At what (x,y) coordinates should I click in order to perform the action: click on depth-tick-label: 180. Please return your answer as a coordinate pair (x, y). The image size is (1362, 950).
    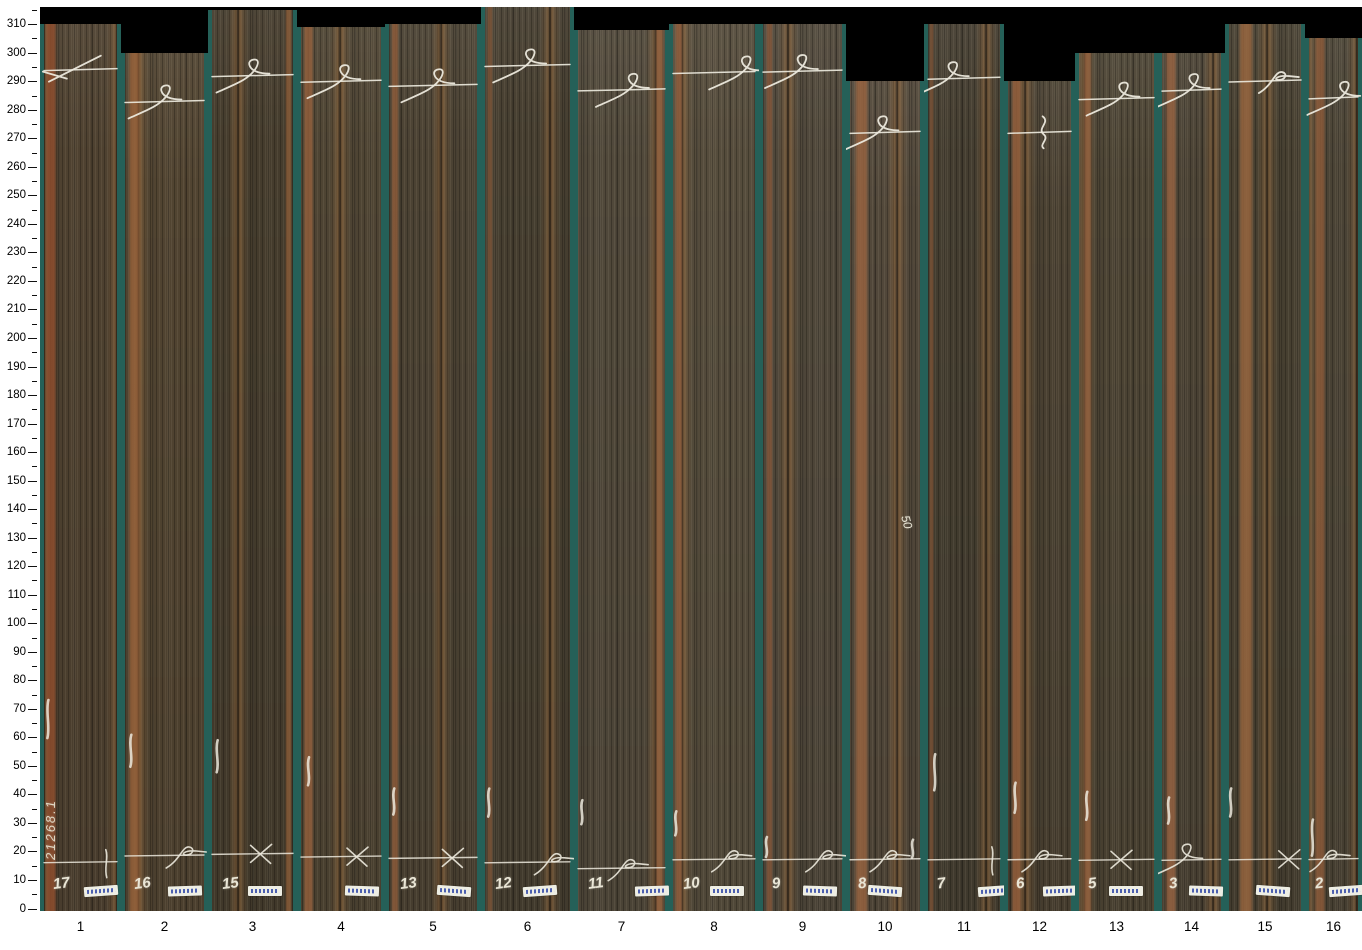
    Looking at the image, I should click on (16, 395).